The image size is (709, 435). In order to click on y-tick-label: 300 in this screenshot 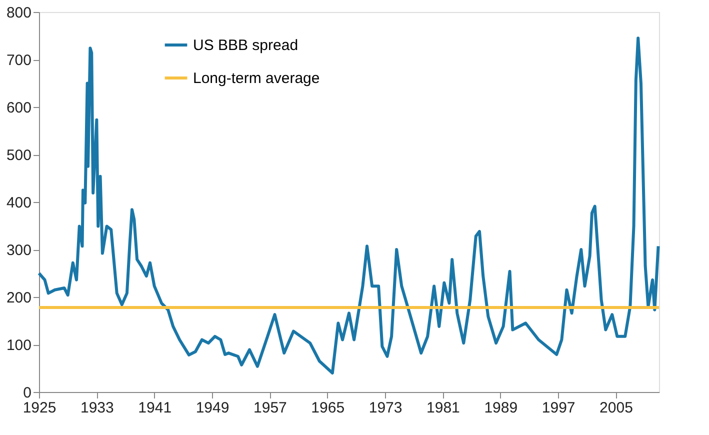, I will do `click(19, 250)`.